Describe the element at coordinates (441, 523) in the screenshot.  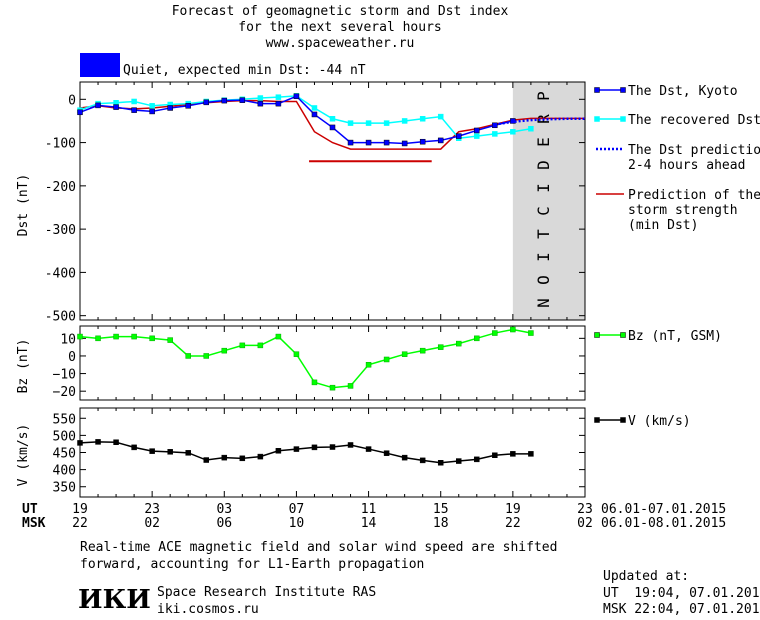
I see `msk-tick-label: 18` at that location.